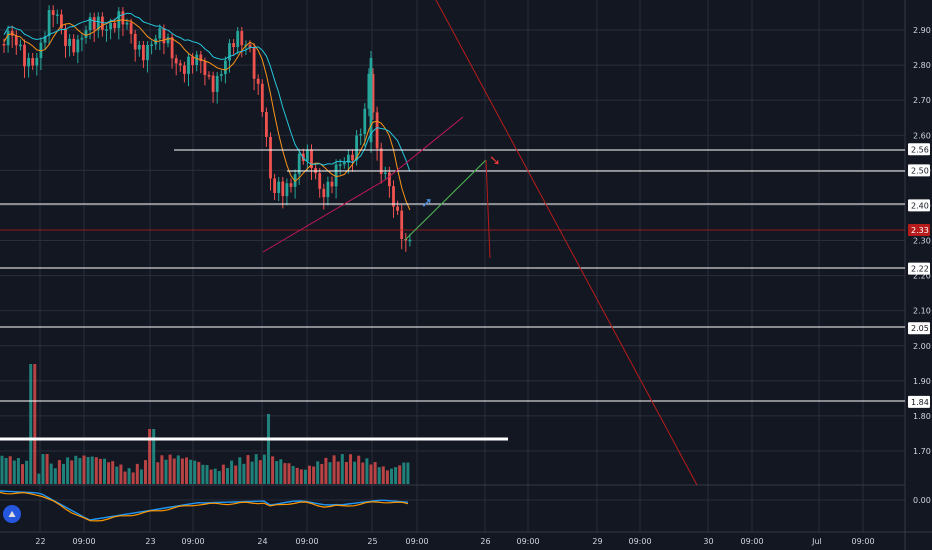 The width and height of the screenshot is (932, 550). What do you see at coordinates (204, 506) in the screenshot?
I see `oscillator-signal-line` at bounding box center [204, 506].